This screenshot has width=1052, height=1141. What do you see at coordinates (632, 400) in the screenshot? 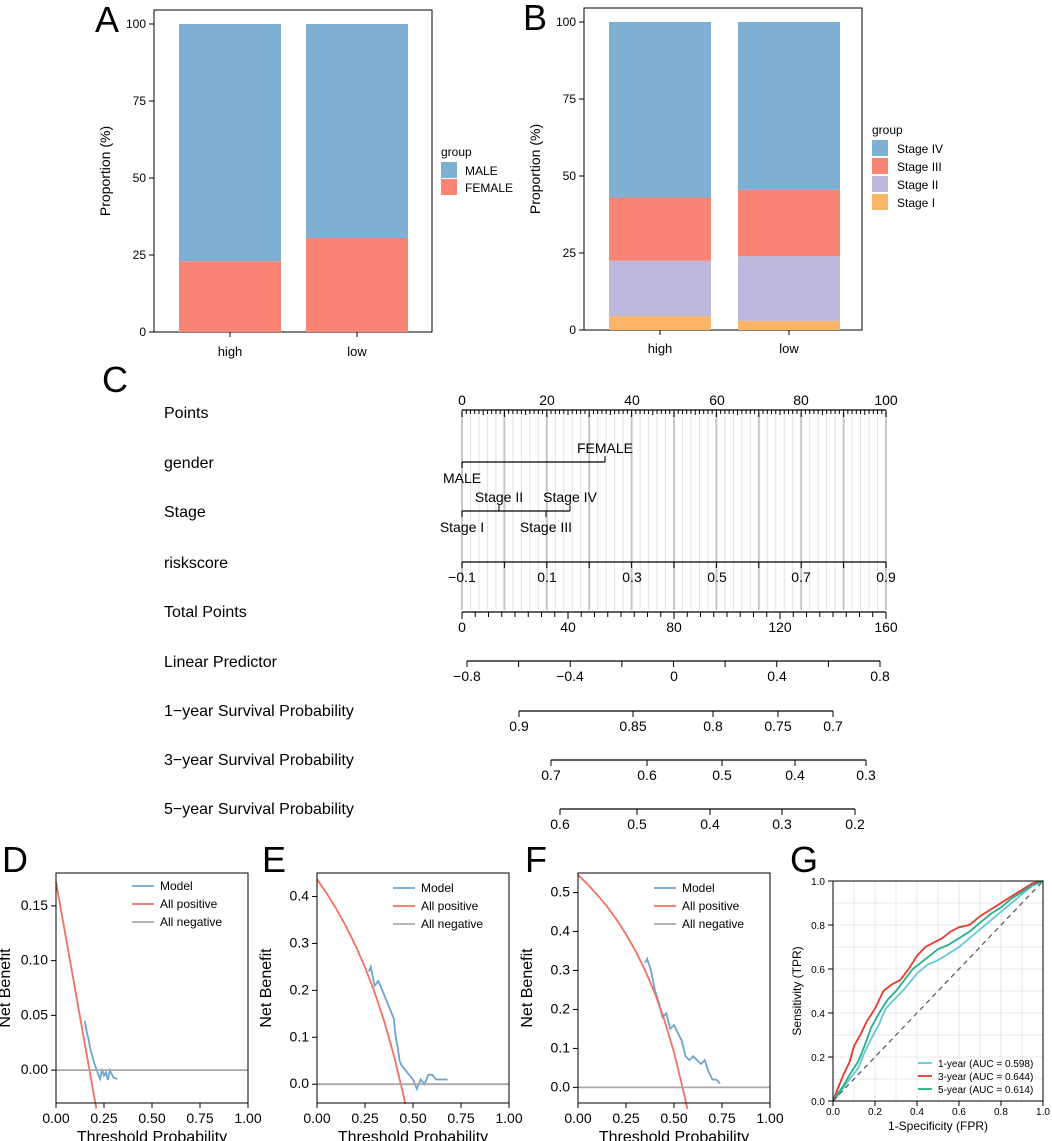
I see `points-tick-40: 40` at bounding box center [632, 400].